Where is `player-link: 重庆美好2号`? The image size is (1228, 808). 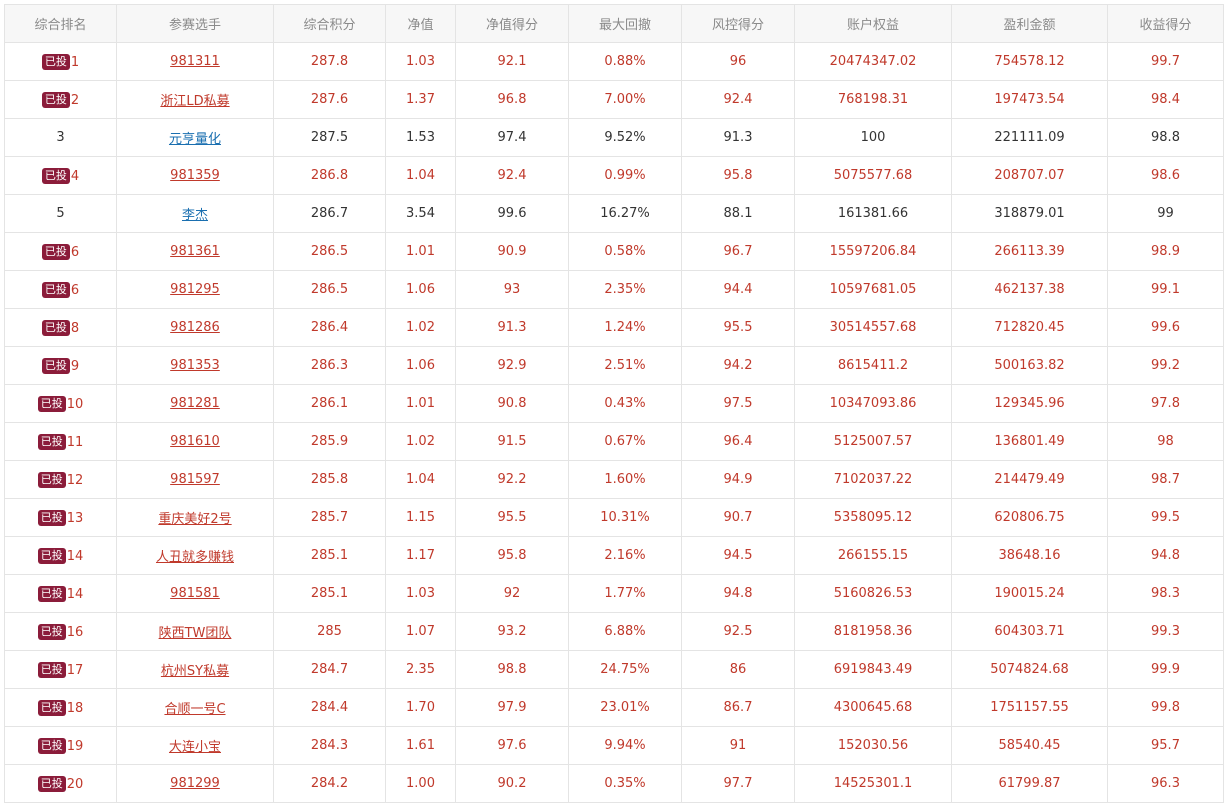 player-link: 重庆美好2号 is located at coordinates (195, 519).